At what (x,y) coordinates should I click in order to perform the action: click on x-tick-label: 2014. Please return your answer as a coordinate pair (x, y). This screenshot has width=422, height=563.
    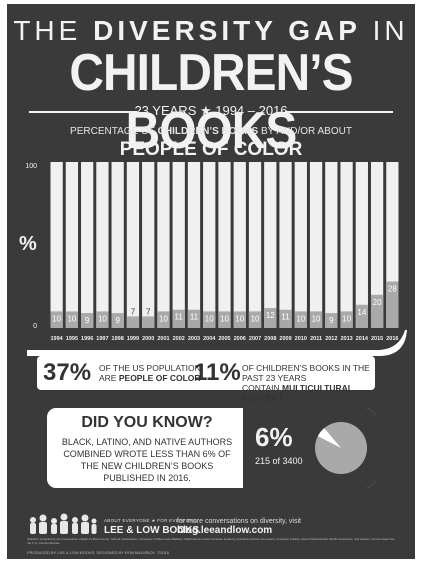
    Looking at the image, I should click on (362, 339).